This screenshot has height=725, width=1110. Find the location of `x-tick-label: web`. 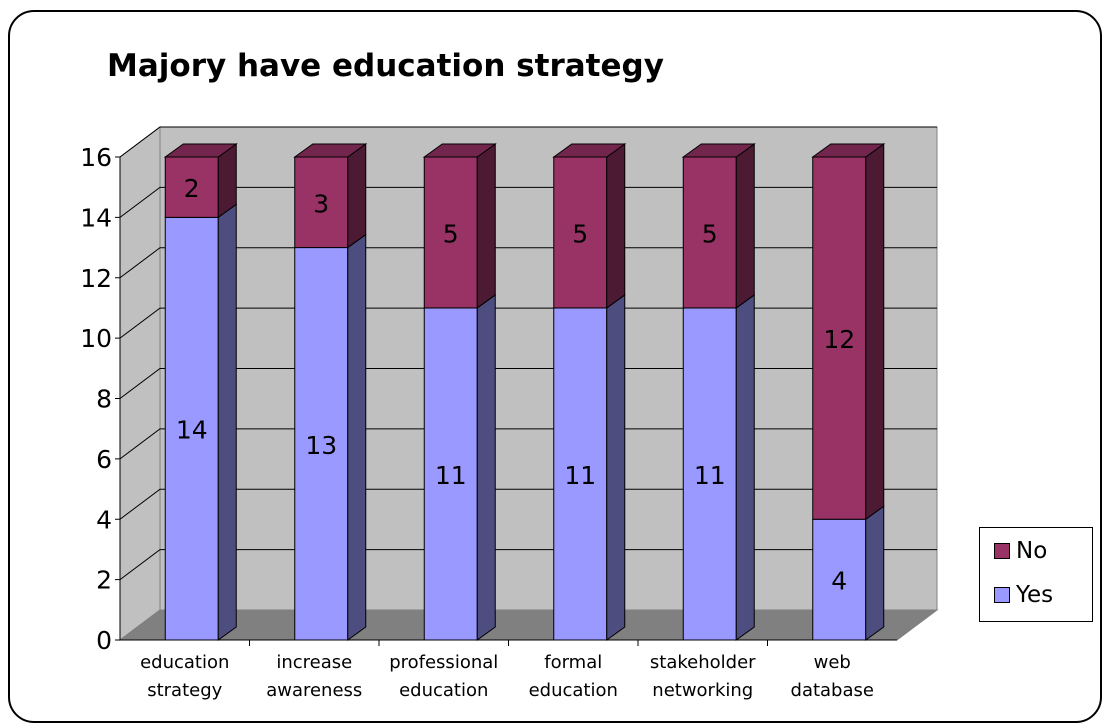

x-tick-label: web is located at coordinates (832, 662).